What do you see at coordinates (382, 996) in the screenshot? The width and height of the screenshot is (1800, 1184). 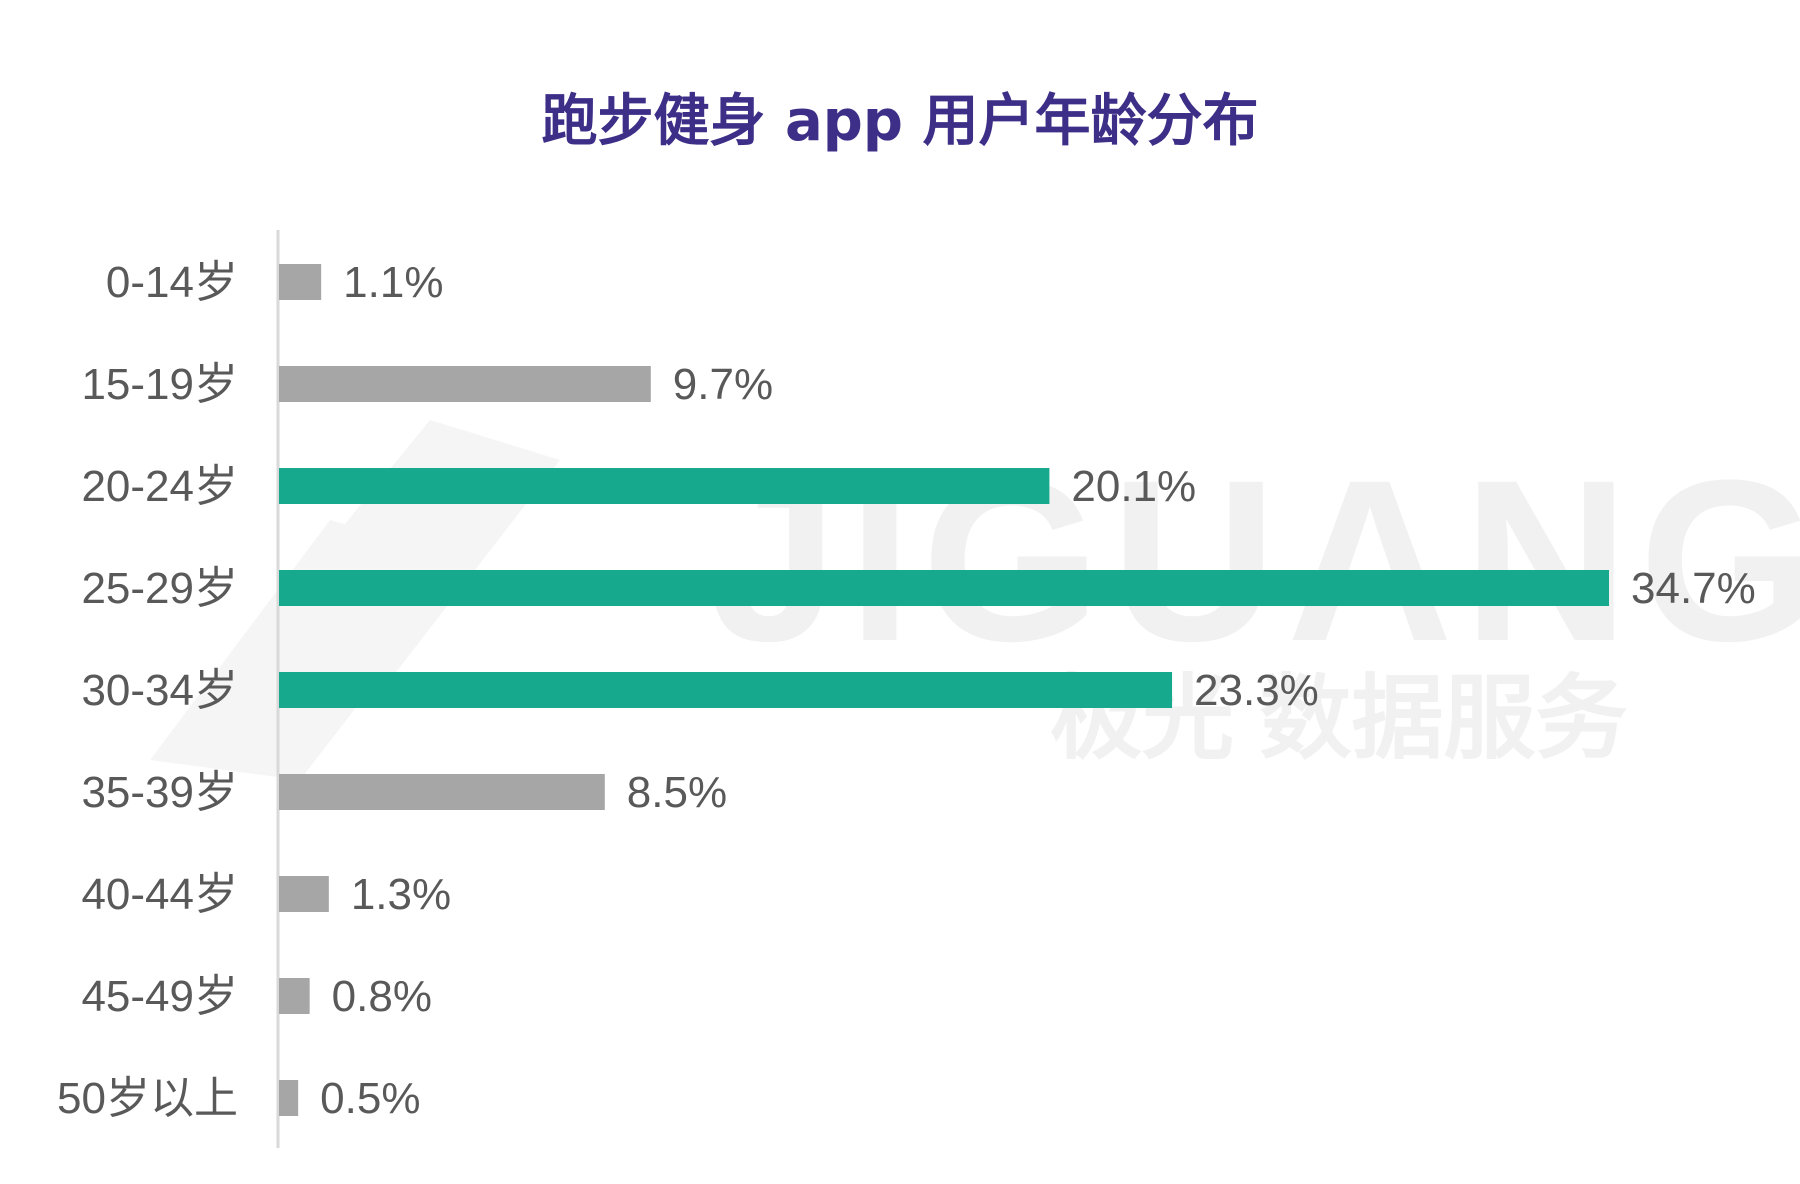 I see `value-label-7: 0.8%` at bounding box center [382, 996].